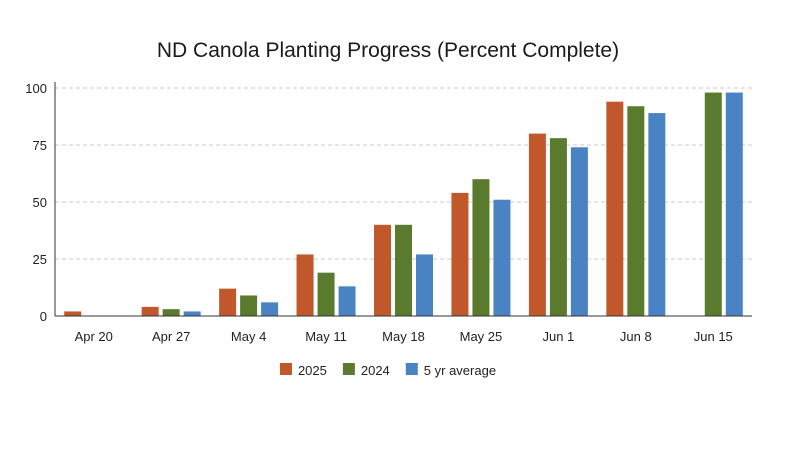 The image size is (800, 450). What do you see at coordinates (636, 336) in the screenshot?
I see `x-tick-label: Jun 8` at bounding box center [636, 336].